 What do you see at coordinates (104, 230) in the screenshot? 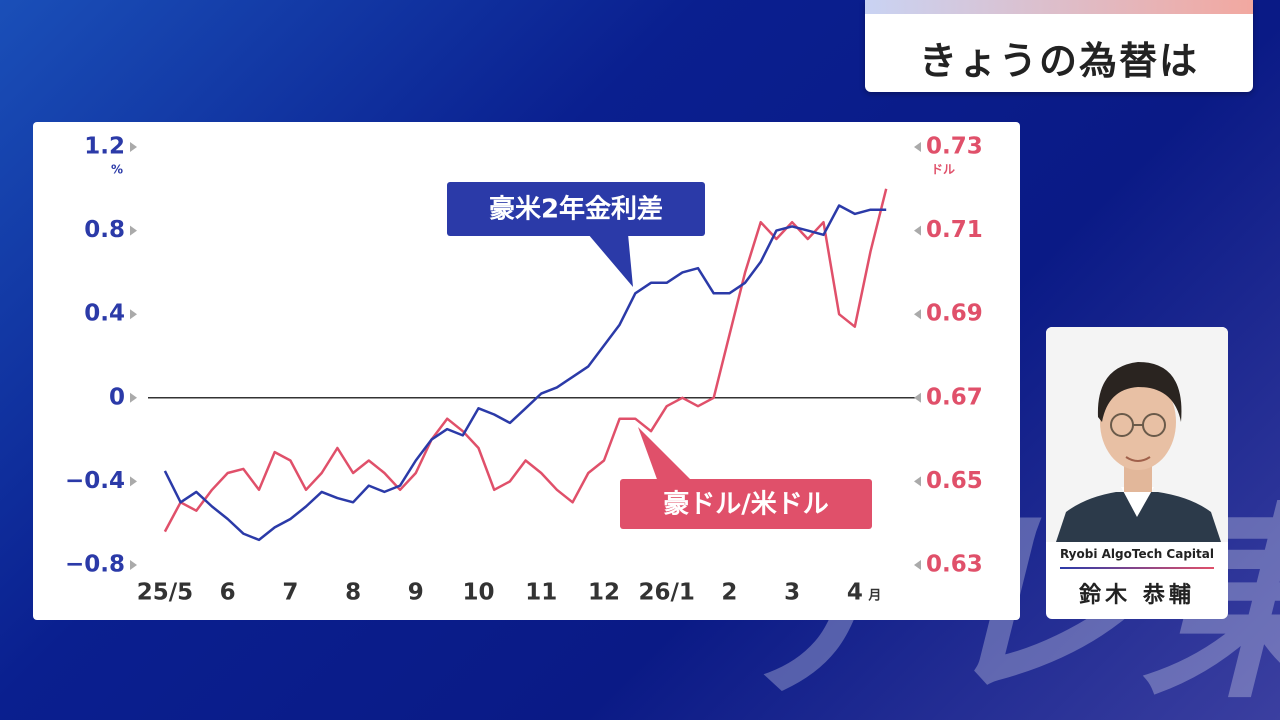
I see `y-tick-label: 0.8` at bounding box center [104, 230].